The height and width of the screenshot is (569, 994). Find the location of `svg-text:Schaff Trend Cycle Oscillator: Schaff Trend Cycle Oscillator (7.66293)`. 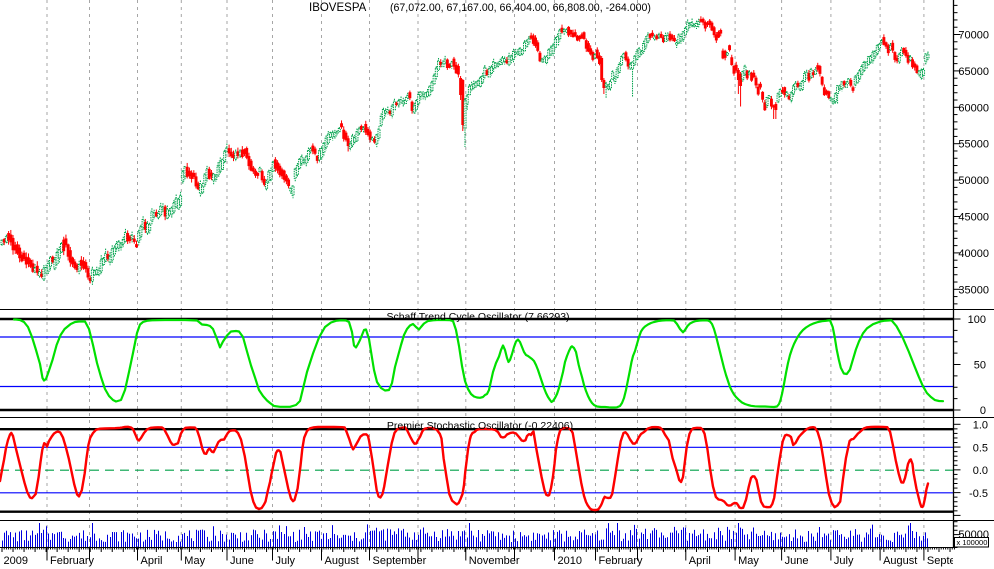

svg-text:Schaff Trend Cycle Oscillator: Schaff Trend Cycle Oscillator (7.66293) is located at coordinates (477, 317).